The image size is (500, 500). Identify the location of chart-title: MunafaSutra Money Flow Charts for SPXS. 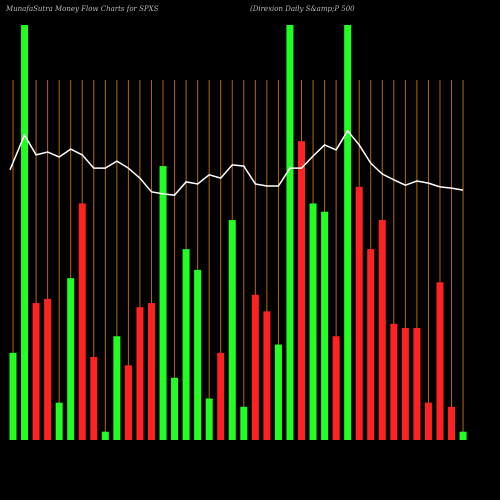
(82, 9).